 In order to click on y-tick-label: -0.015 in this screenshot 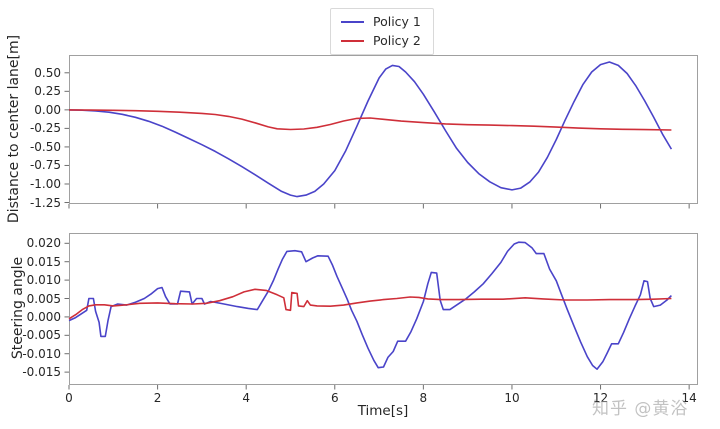, I will do `click(41, 372)`.